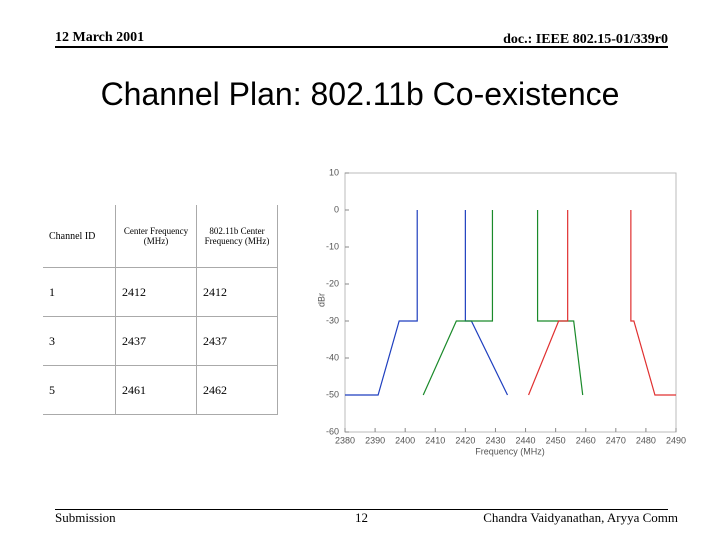 This screenshot has width=720, height=540. Describe the element at coordinates (321, 300) in the screenshot. I see `y-axis-label: dBr` at that location.